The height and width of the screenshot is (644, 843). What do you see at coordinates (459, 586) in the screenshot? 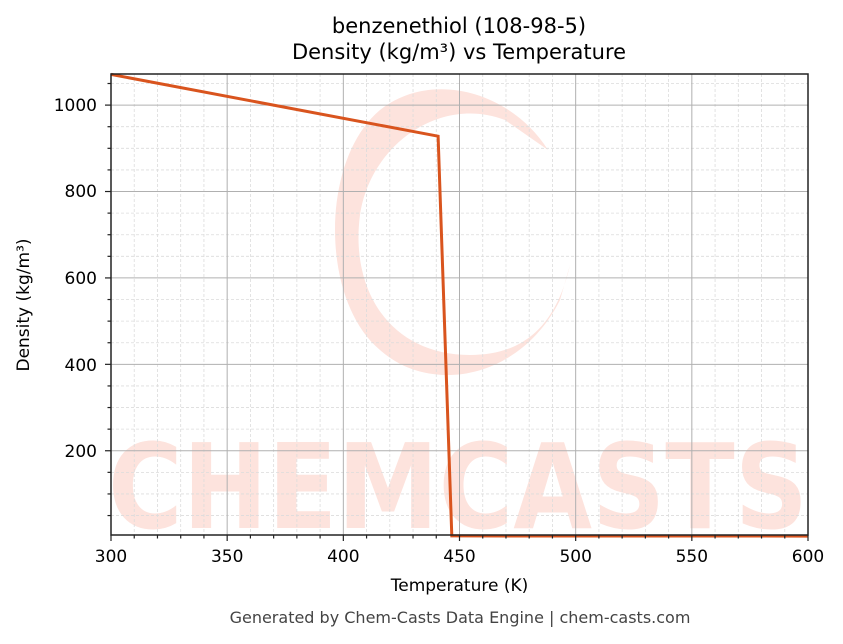
I see `x-axis-label: Temperature (K)` at bounding box center [459, 586].